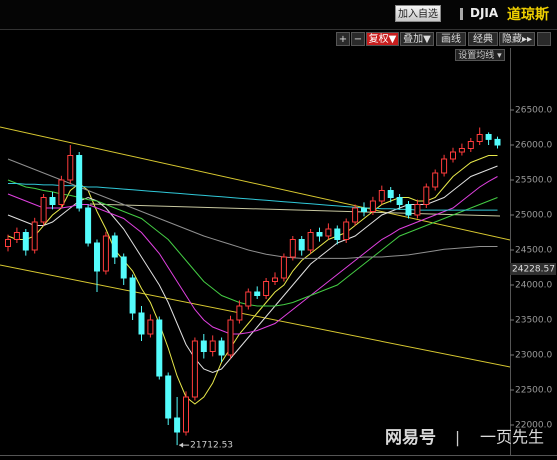 The height and width of the screenshot is (460, 557). I want to click on current-price-box, so click(533, 269).